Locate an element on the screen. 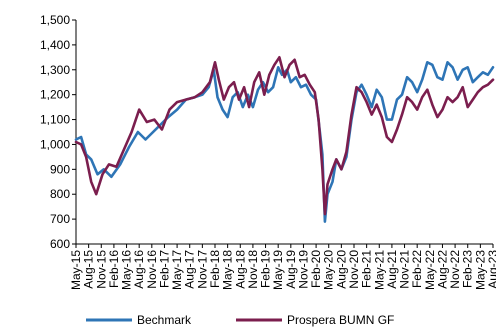 This screenshot has width=496, height=330. x-tick-label: Nov-19 is located at coordinates (303, 269).